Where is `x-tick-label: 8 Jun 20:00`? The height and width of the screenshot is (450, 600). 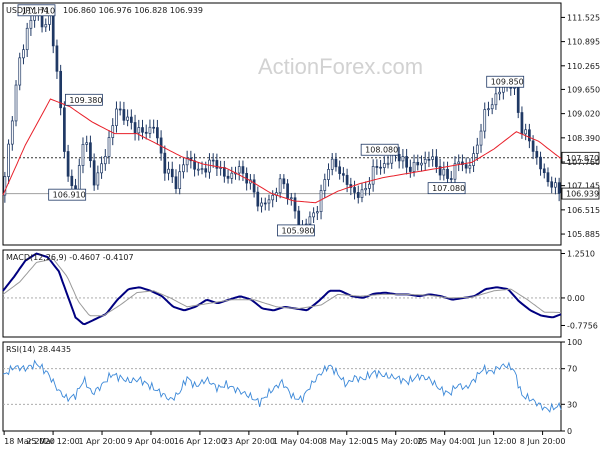
x-tick-label: 8 Jun 20:00 is located at coordinates (543, 441).